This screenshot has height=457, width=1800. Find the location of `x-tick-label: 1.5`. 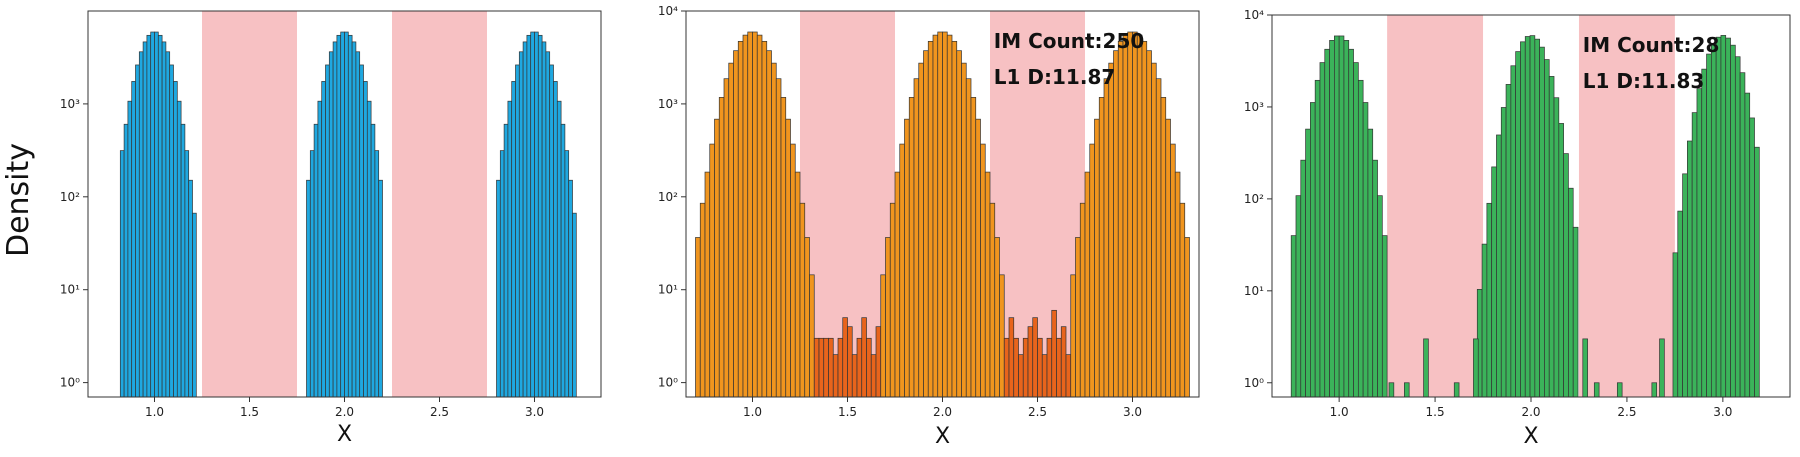

x-tick-label: 1.5 is located at coordinates (1435, 412).